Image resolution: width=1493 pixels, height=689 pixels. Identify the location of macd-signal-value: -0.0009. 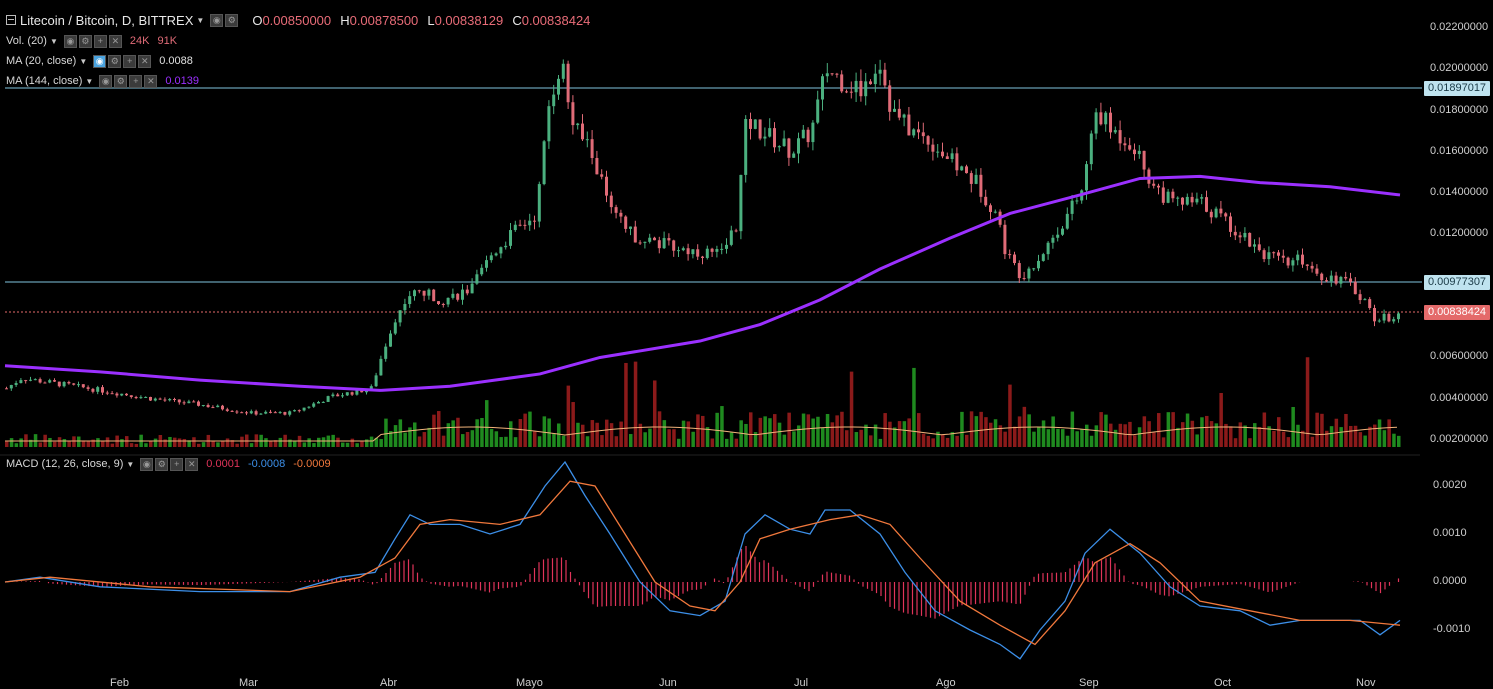
(312, 464).